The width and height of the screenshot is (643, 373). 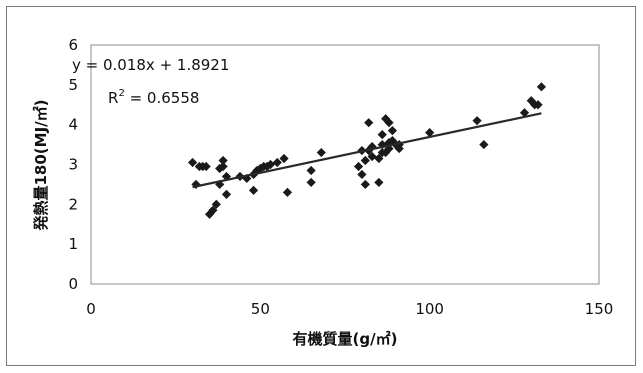 I want to click on y-tick-label: 3, so click(x=73, y=165).